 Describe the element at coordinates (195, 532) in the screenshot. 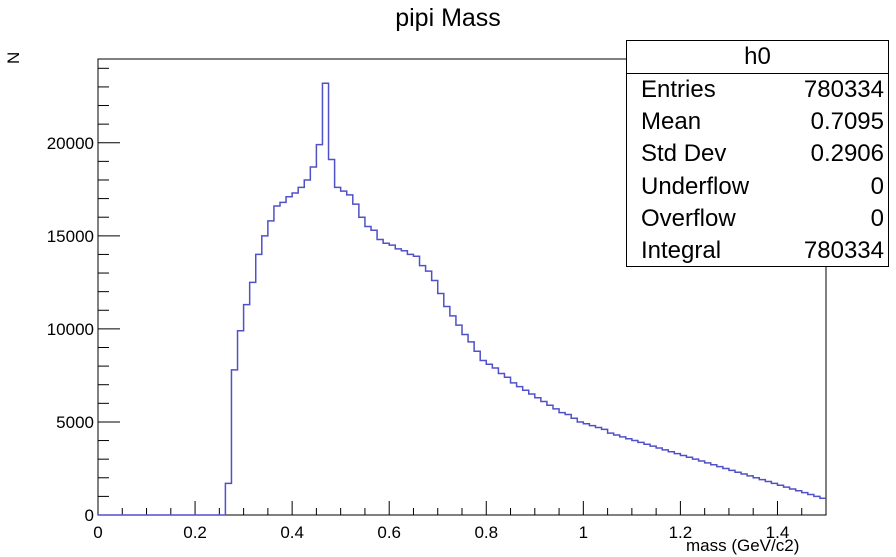

I see `x-tick-label: 0.2` at that location.